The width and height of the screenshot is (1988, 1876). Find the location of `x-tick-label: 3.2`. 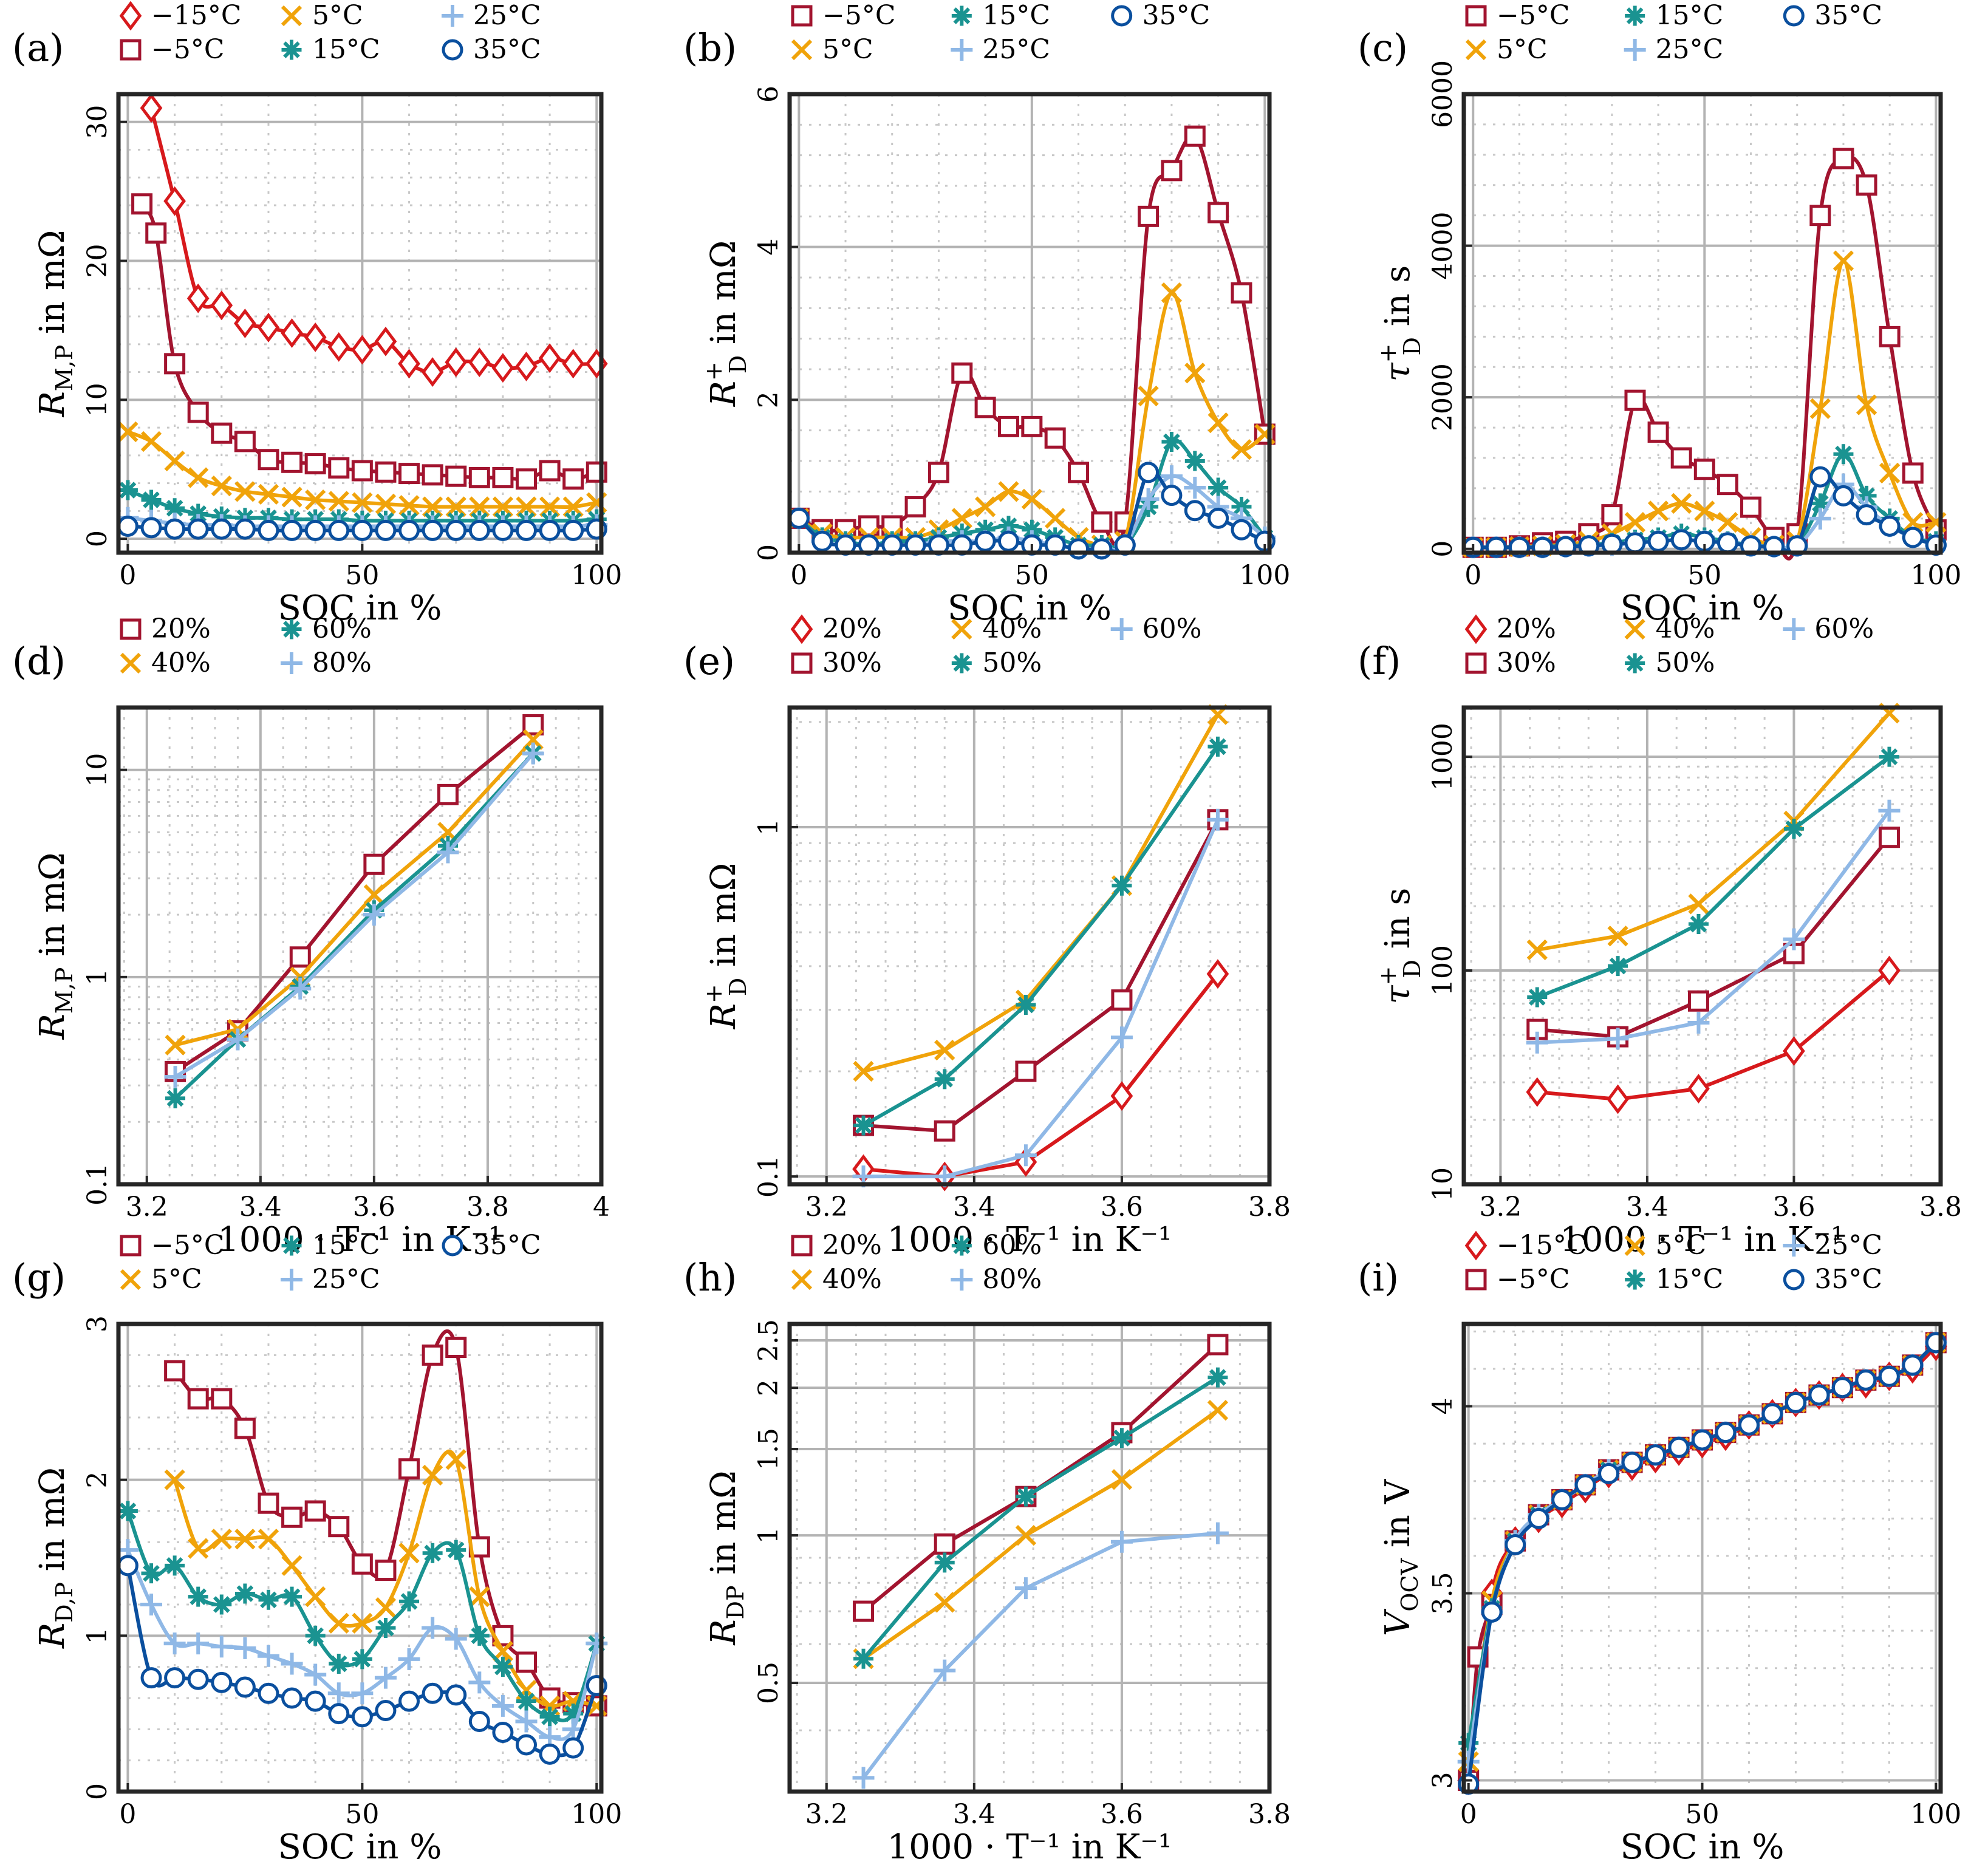

x-tick-label: 3.2 is located at coordinates (147, 1207).